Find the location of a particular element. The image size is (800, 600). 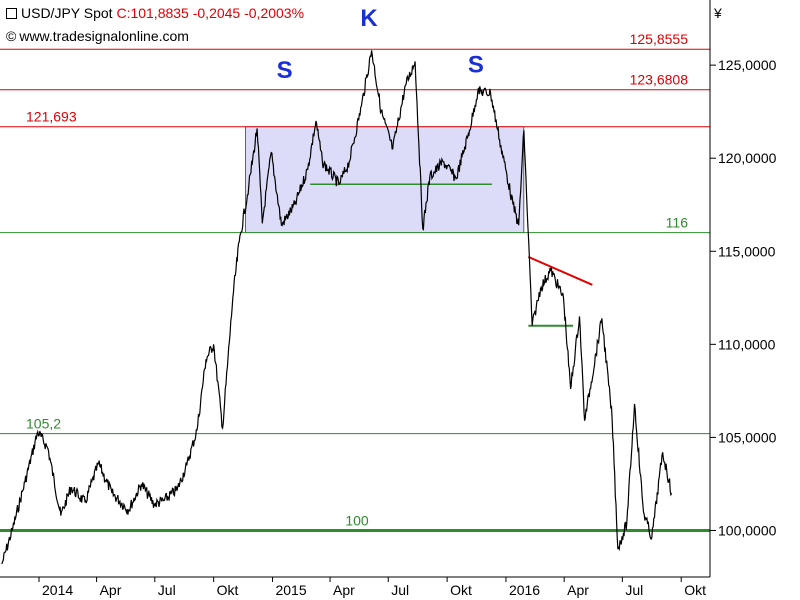

instrument-name: USD/JPY Spot is located at coordinates (67, 13).